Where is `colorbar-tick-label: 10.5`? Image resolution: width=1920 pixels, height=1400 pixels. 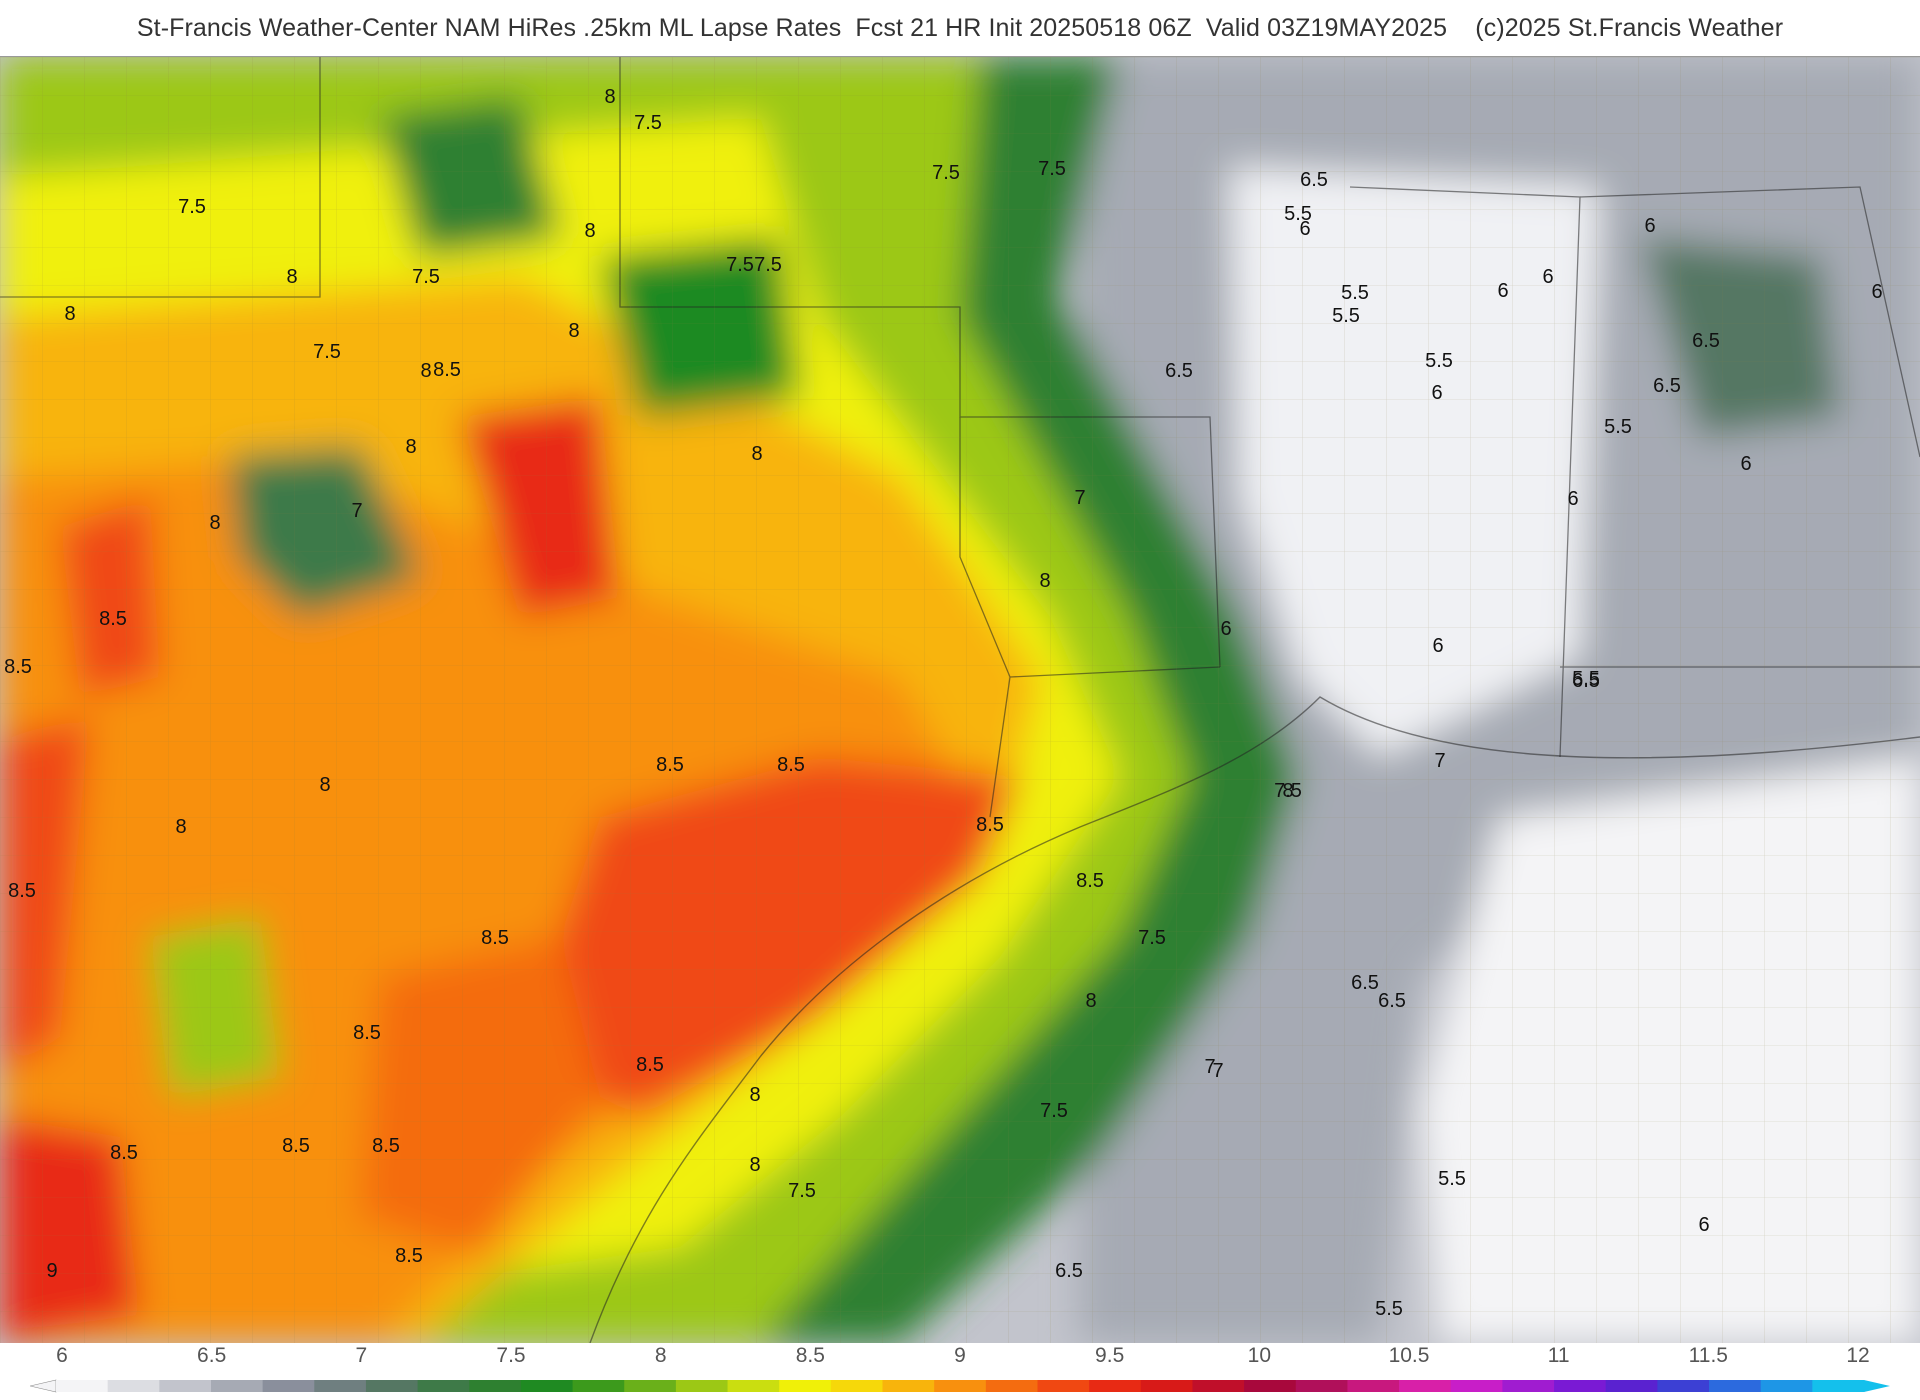 colorbar-tick-label: 10.5 is located at coordinates (1409, 1355).